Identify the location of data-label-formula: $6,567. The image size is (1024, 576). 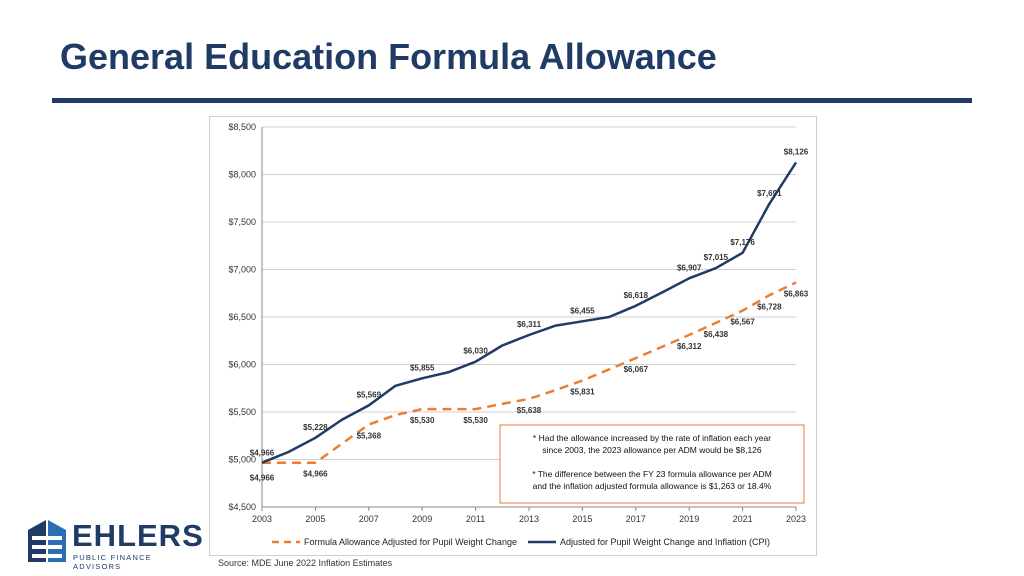
(742, 322).